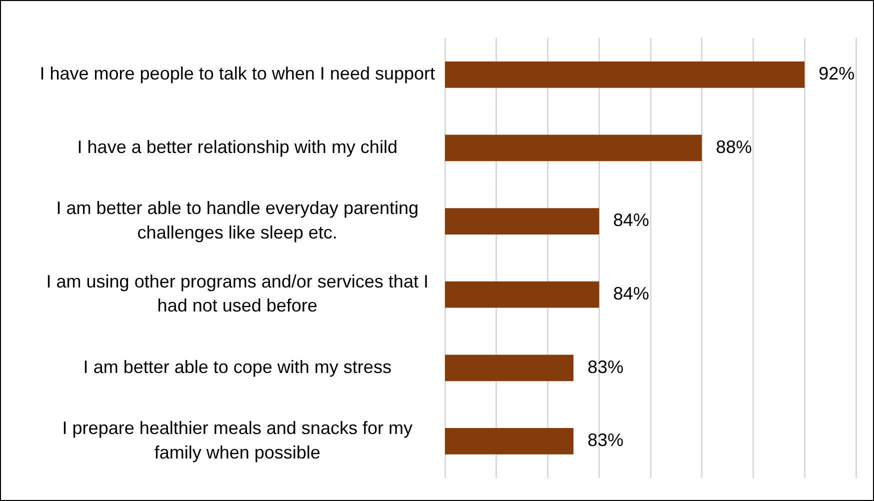  I want to click on y-tick-label: I am better able to cope with my stress, so click(237, 366).